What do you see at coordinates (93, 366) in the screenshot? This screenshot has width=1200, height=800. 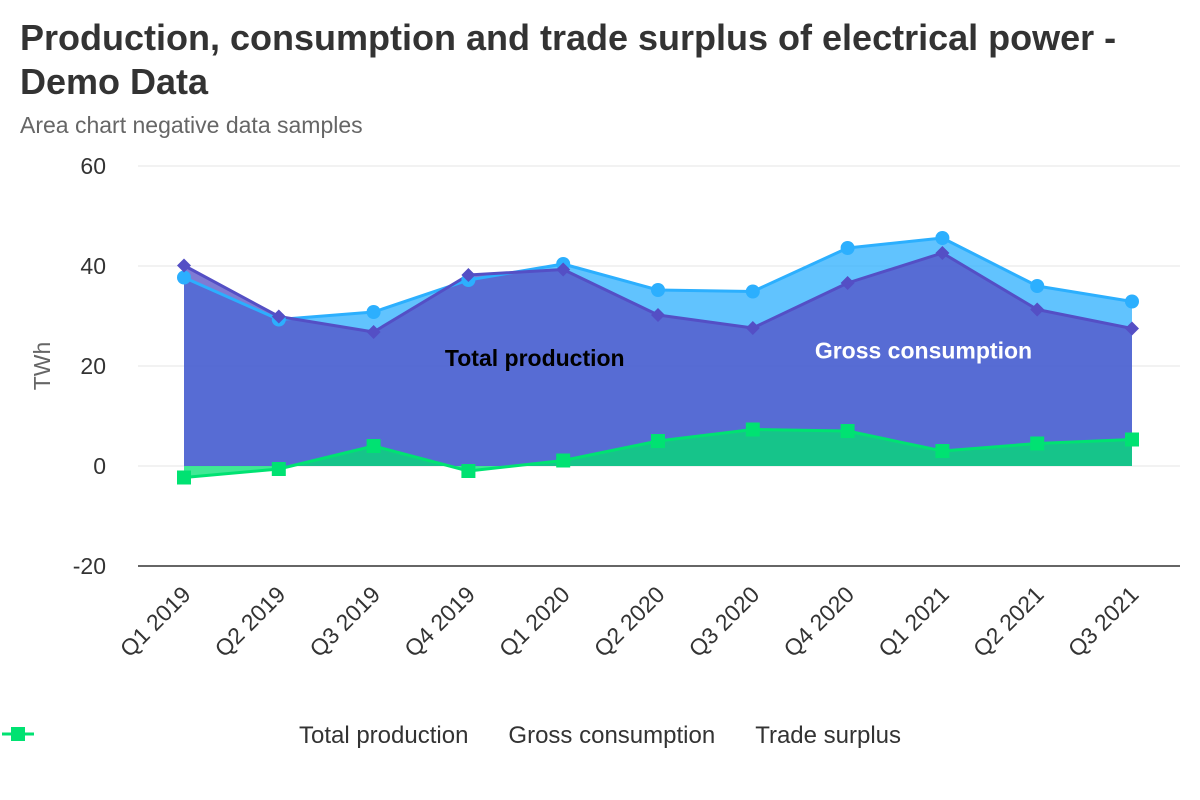 I see `y-tick-label: 20` at bounding box center [93, 366].